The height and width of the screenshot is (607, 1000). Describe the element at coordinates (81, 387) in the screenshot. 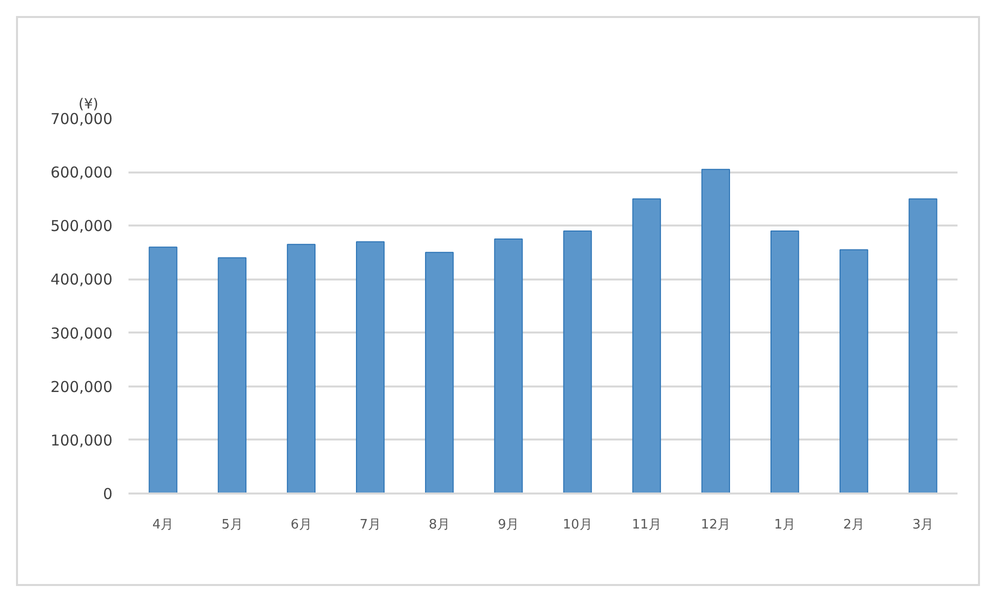

I see `y-tick-label: 200,000` at that location.